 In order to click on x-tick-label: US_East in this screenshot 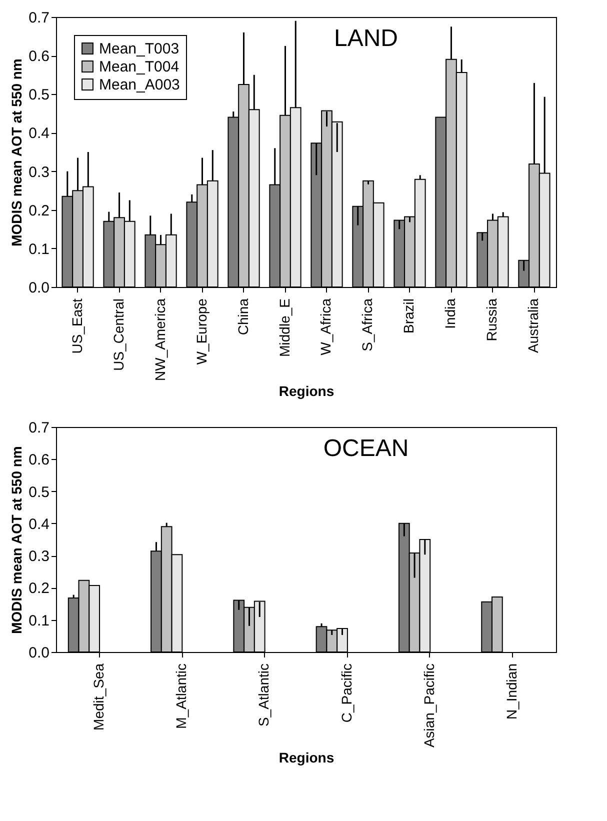, I will do `click(76, 326)`.